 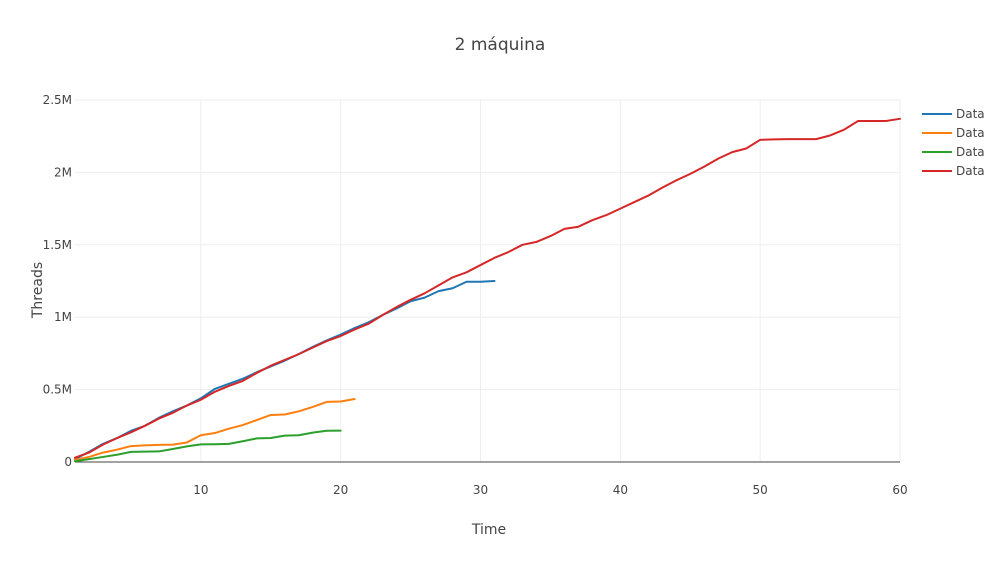 What do you see at coordinates (953, 152) in the screenshot?
I see `legend-item-3: Data` at bounding box center [953, 152].